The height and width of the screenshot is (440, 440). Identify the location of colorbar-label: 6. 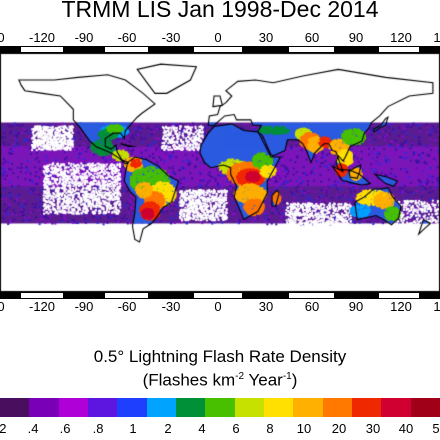
(236, 428).